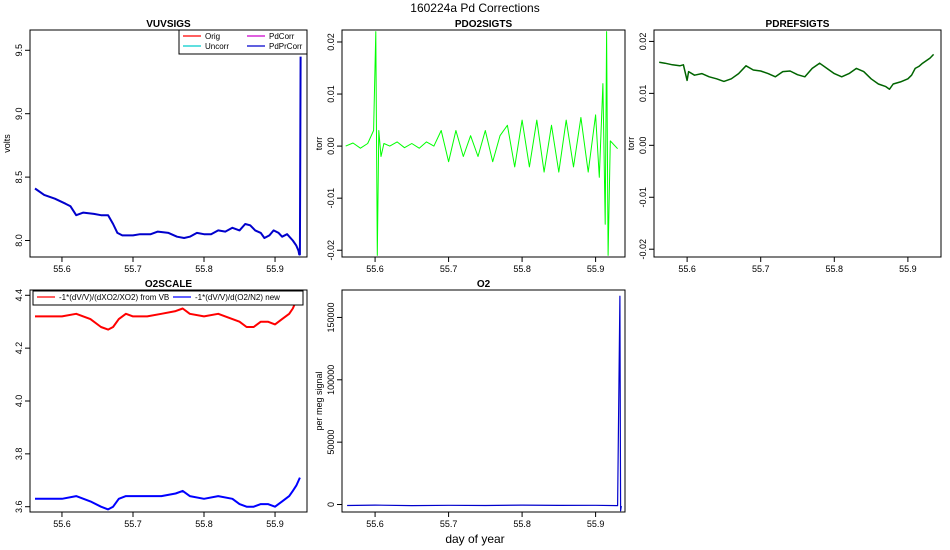  What do you see at coordinates (217, 46) in the screenshot?
I see `legend-label: Uncorr` at bounding box center [217, 46].